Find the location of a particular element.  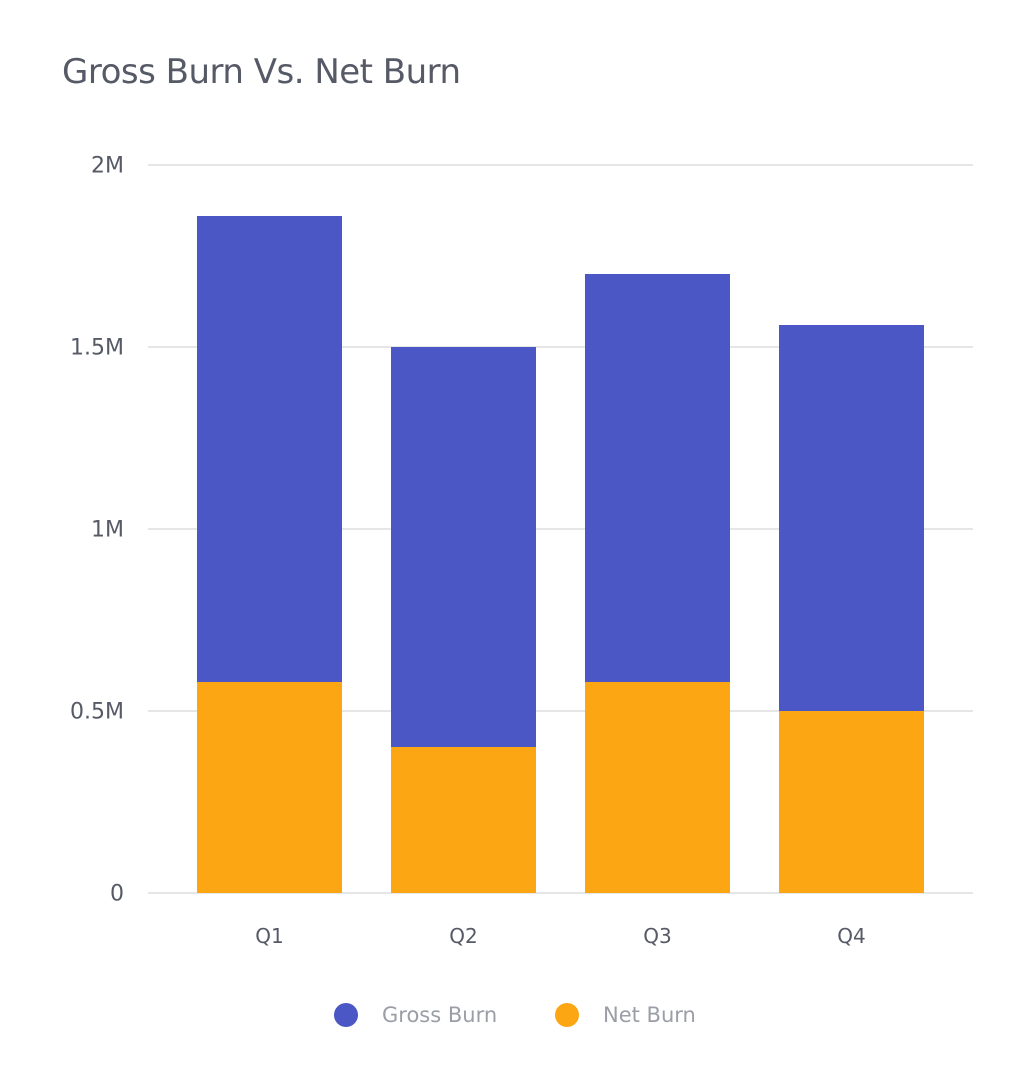

legend-label: Gross Burn is located at coordinates (440, 1015).